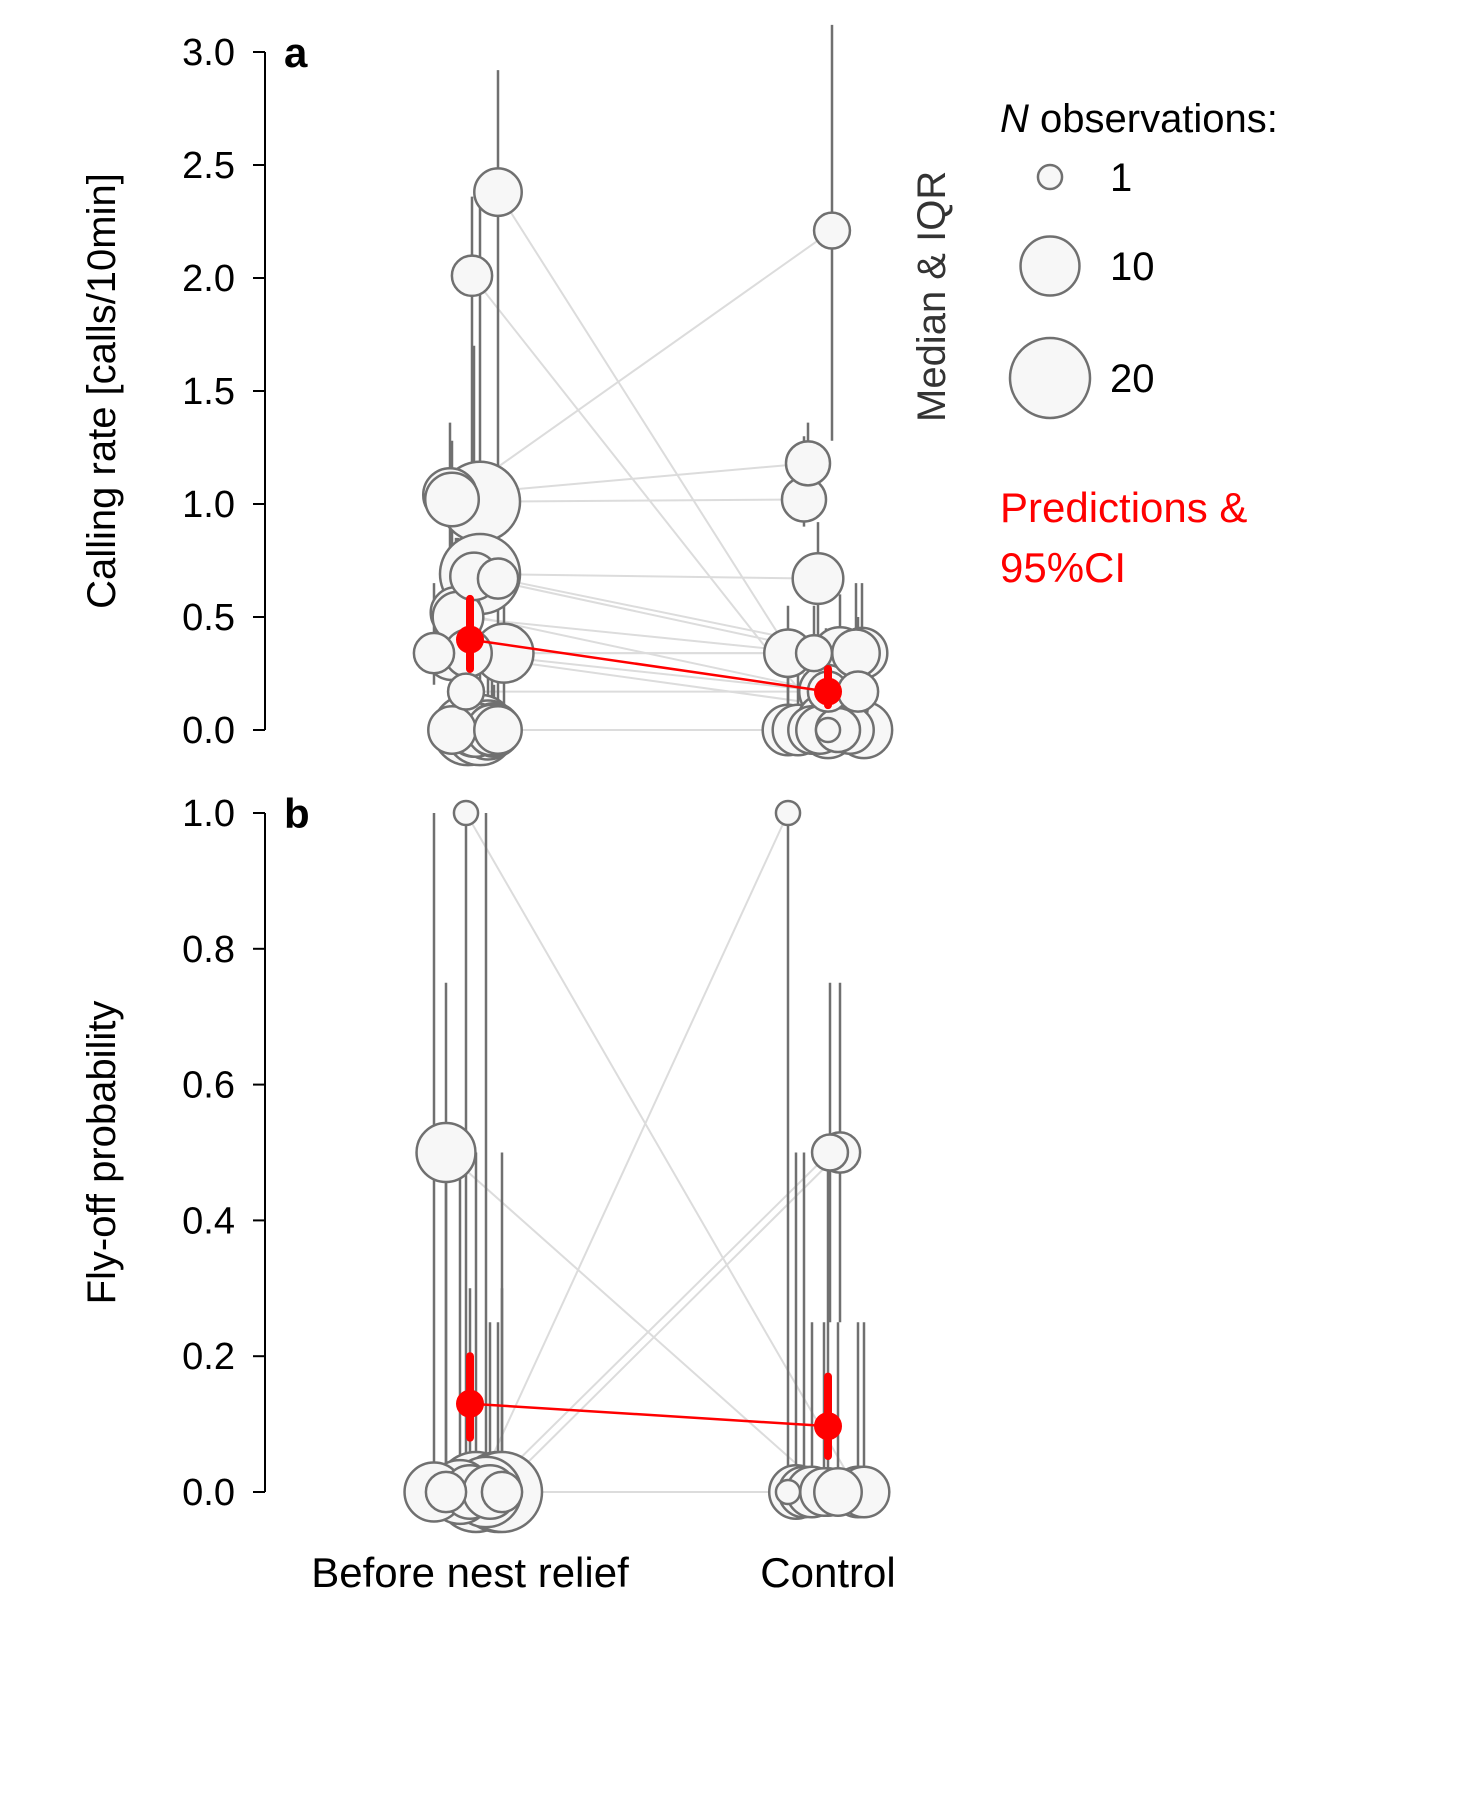 The image size is (1470, 1800). What do you see at coordinates (208, 618) in the screenshot?
I see `y-tick-label: 0.5` at bounding box center [208, 618].